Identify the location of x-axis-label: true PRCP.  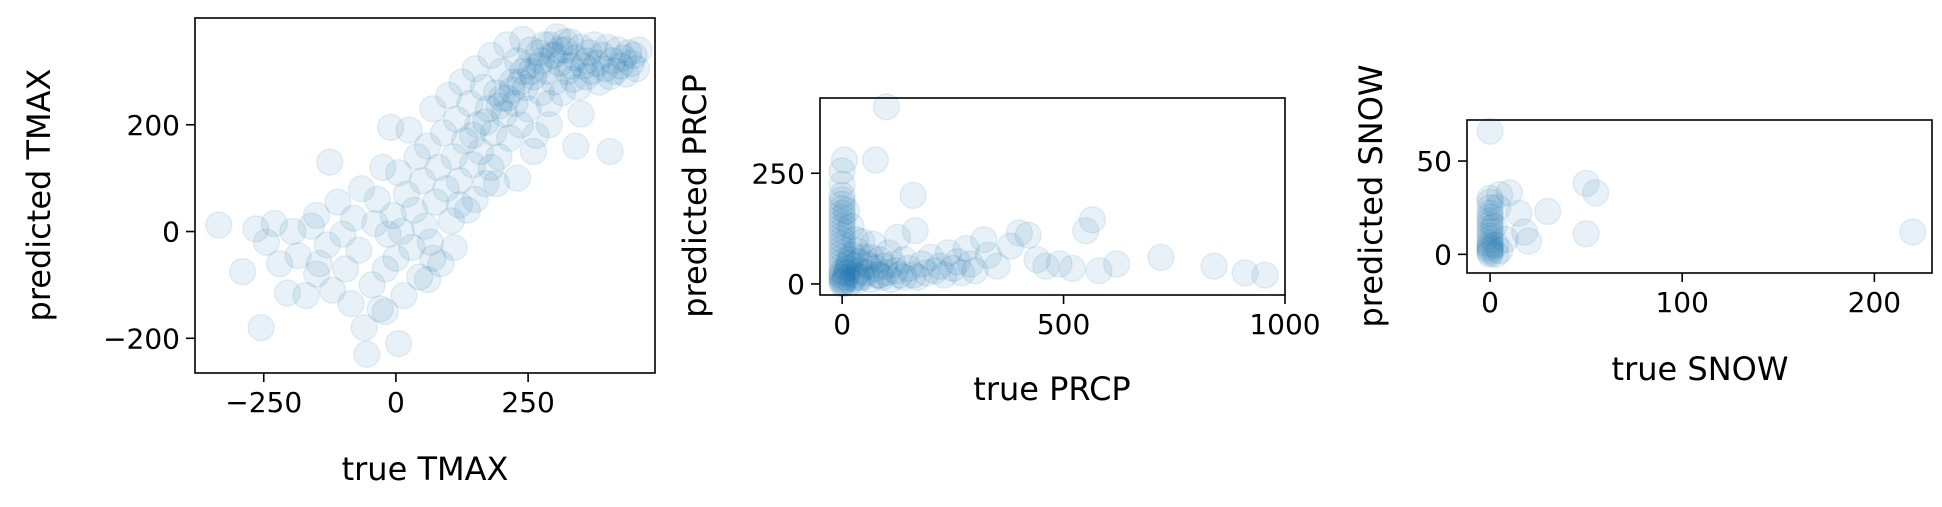
(1051, 389).